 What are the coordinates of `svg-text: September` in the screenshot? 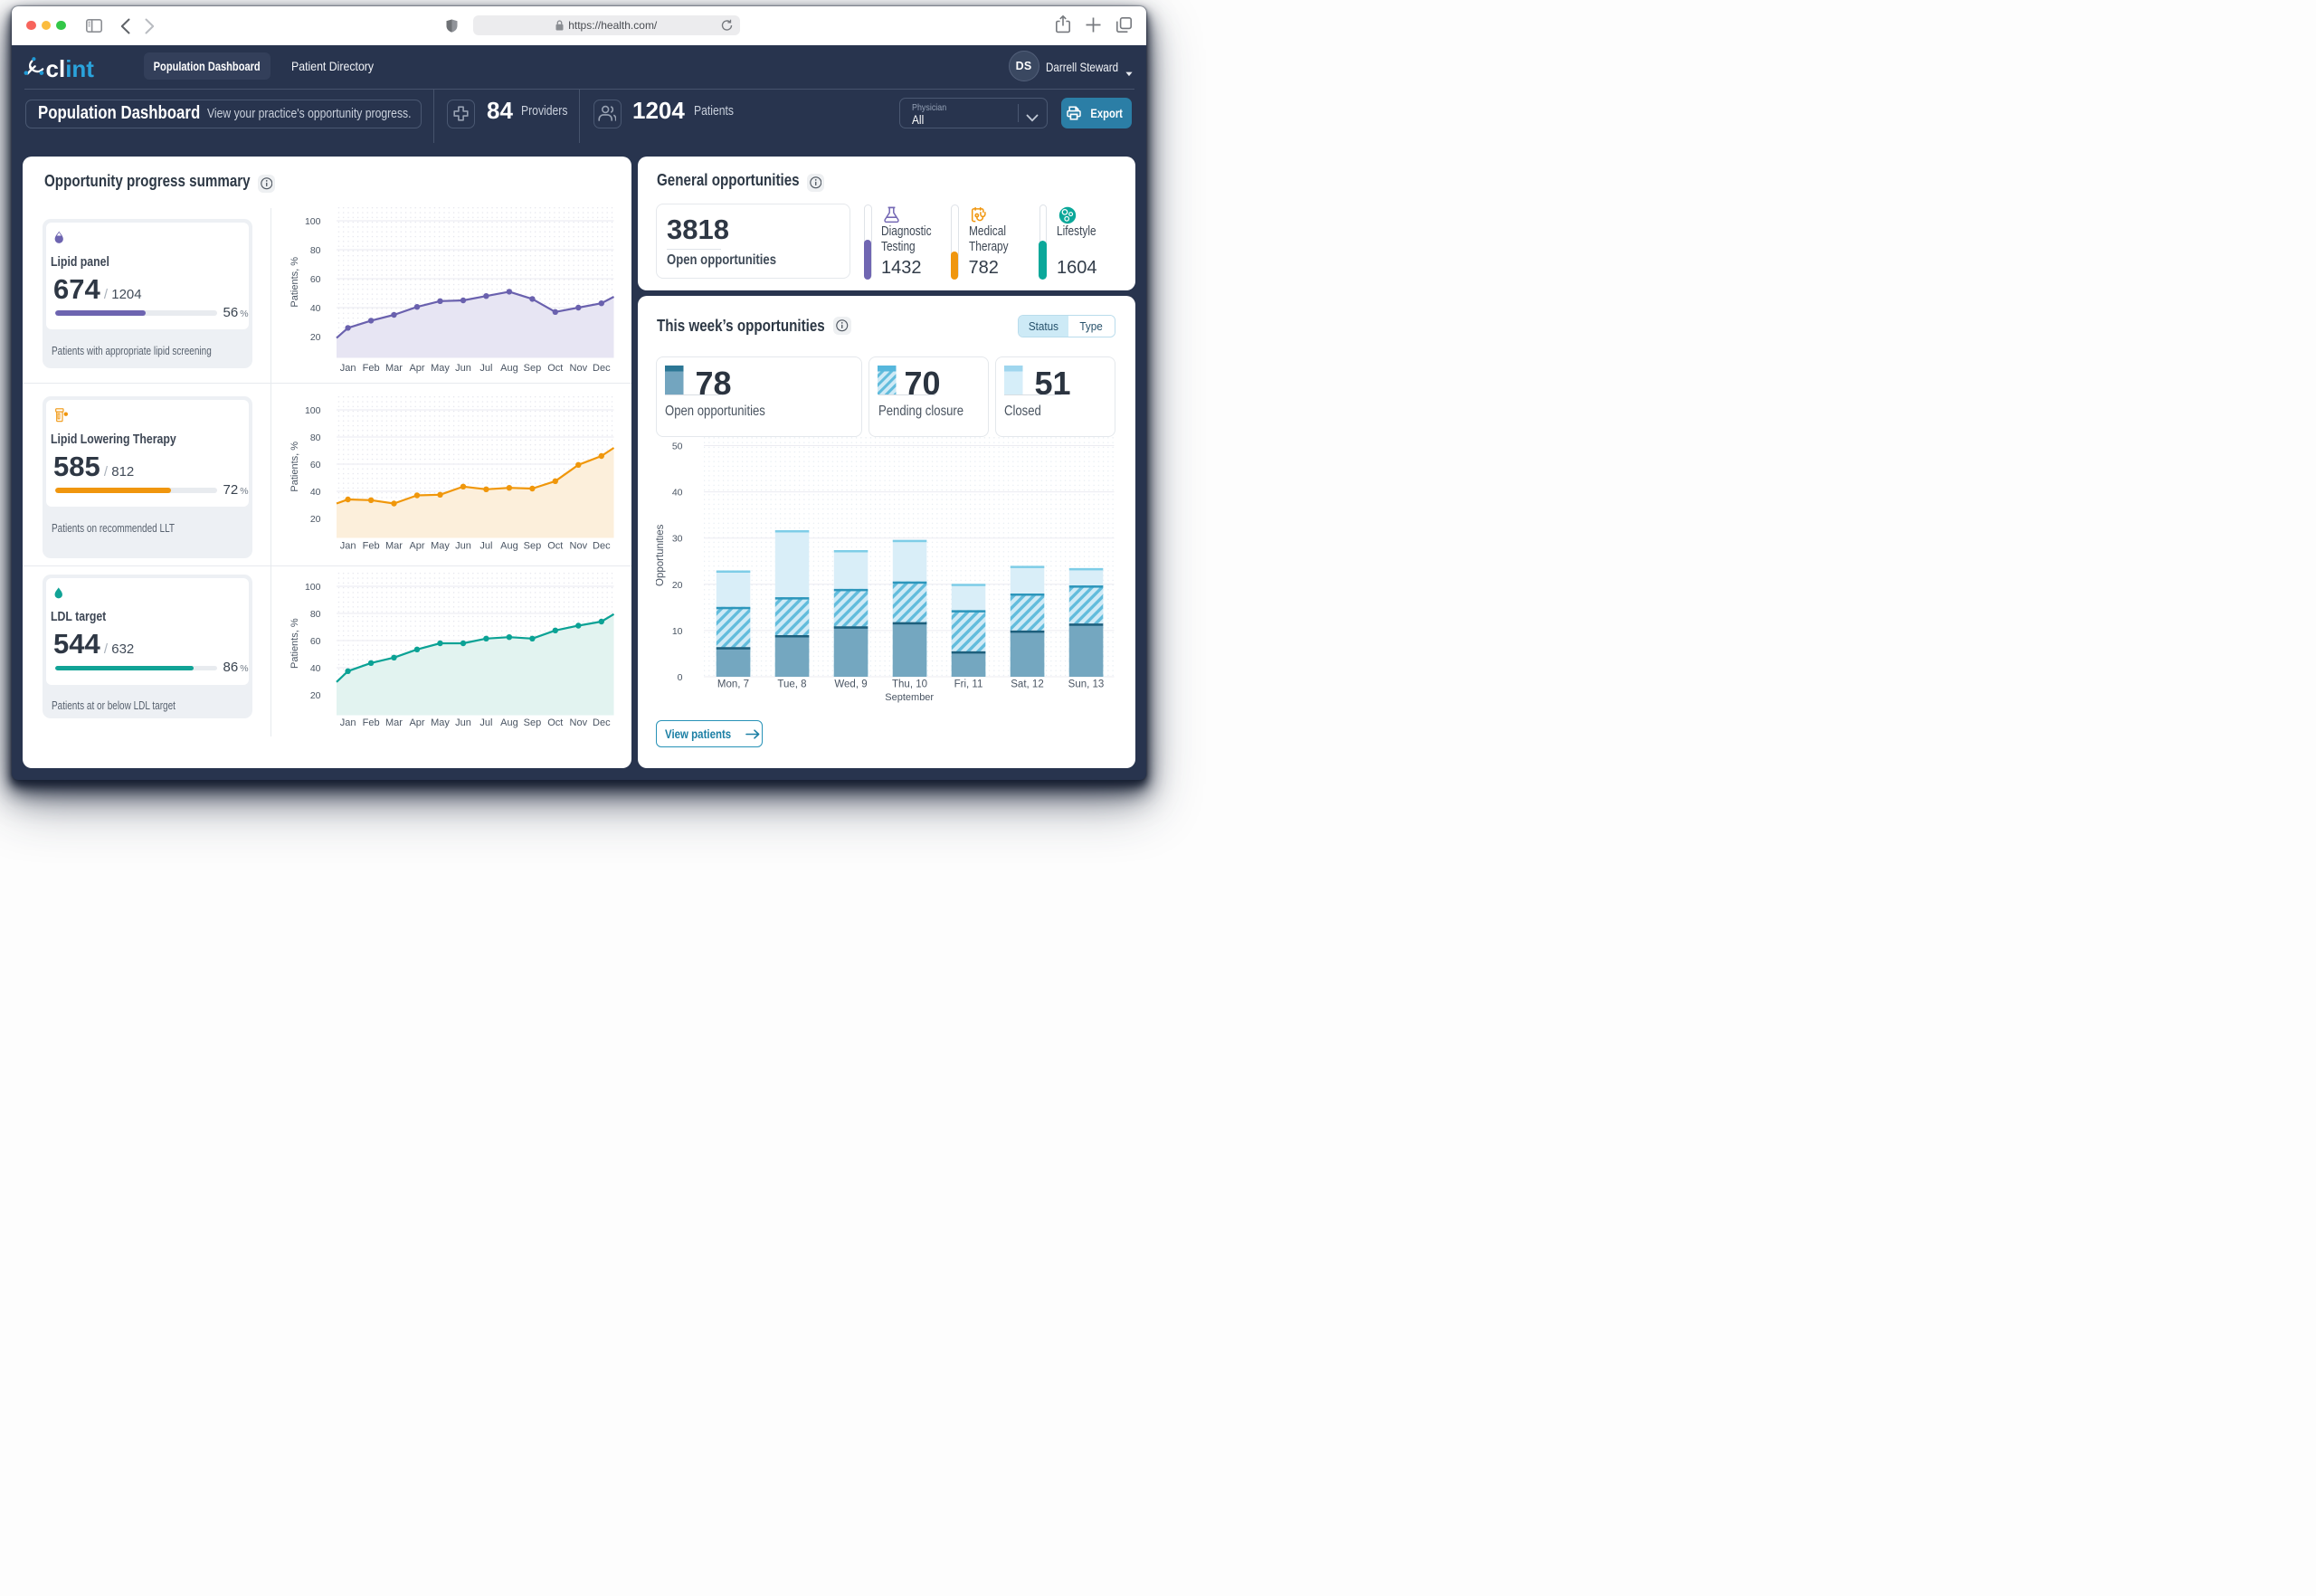 It's located at (909, 698).